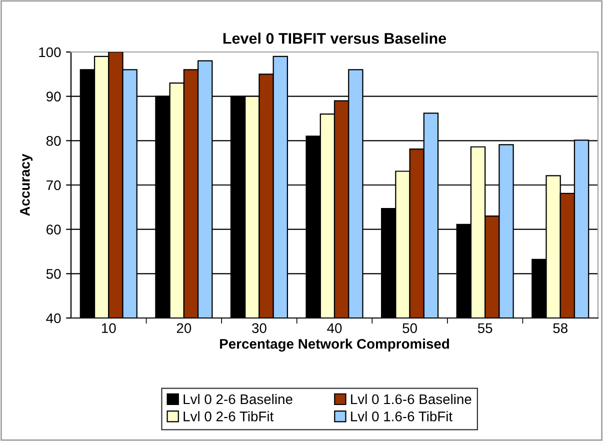  What do you see at coordinates (409, 328) in the screenshot?
I see `x-tick-label: 50` at bounding box center [409, 328].